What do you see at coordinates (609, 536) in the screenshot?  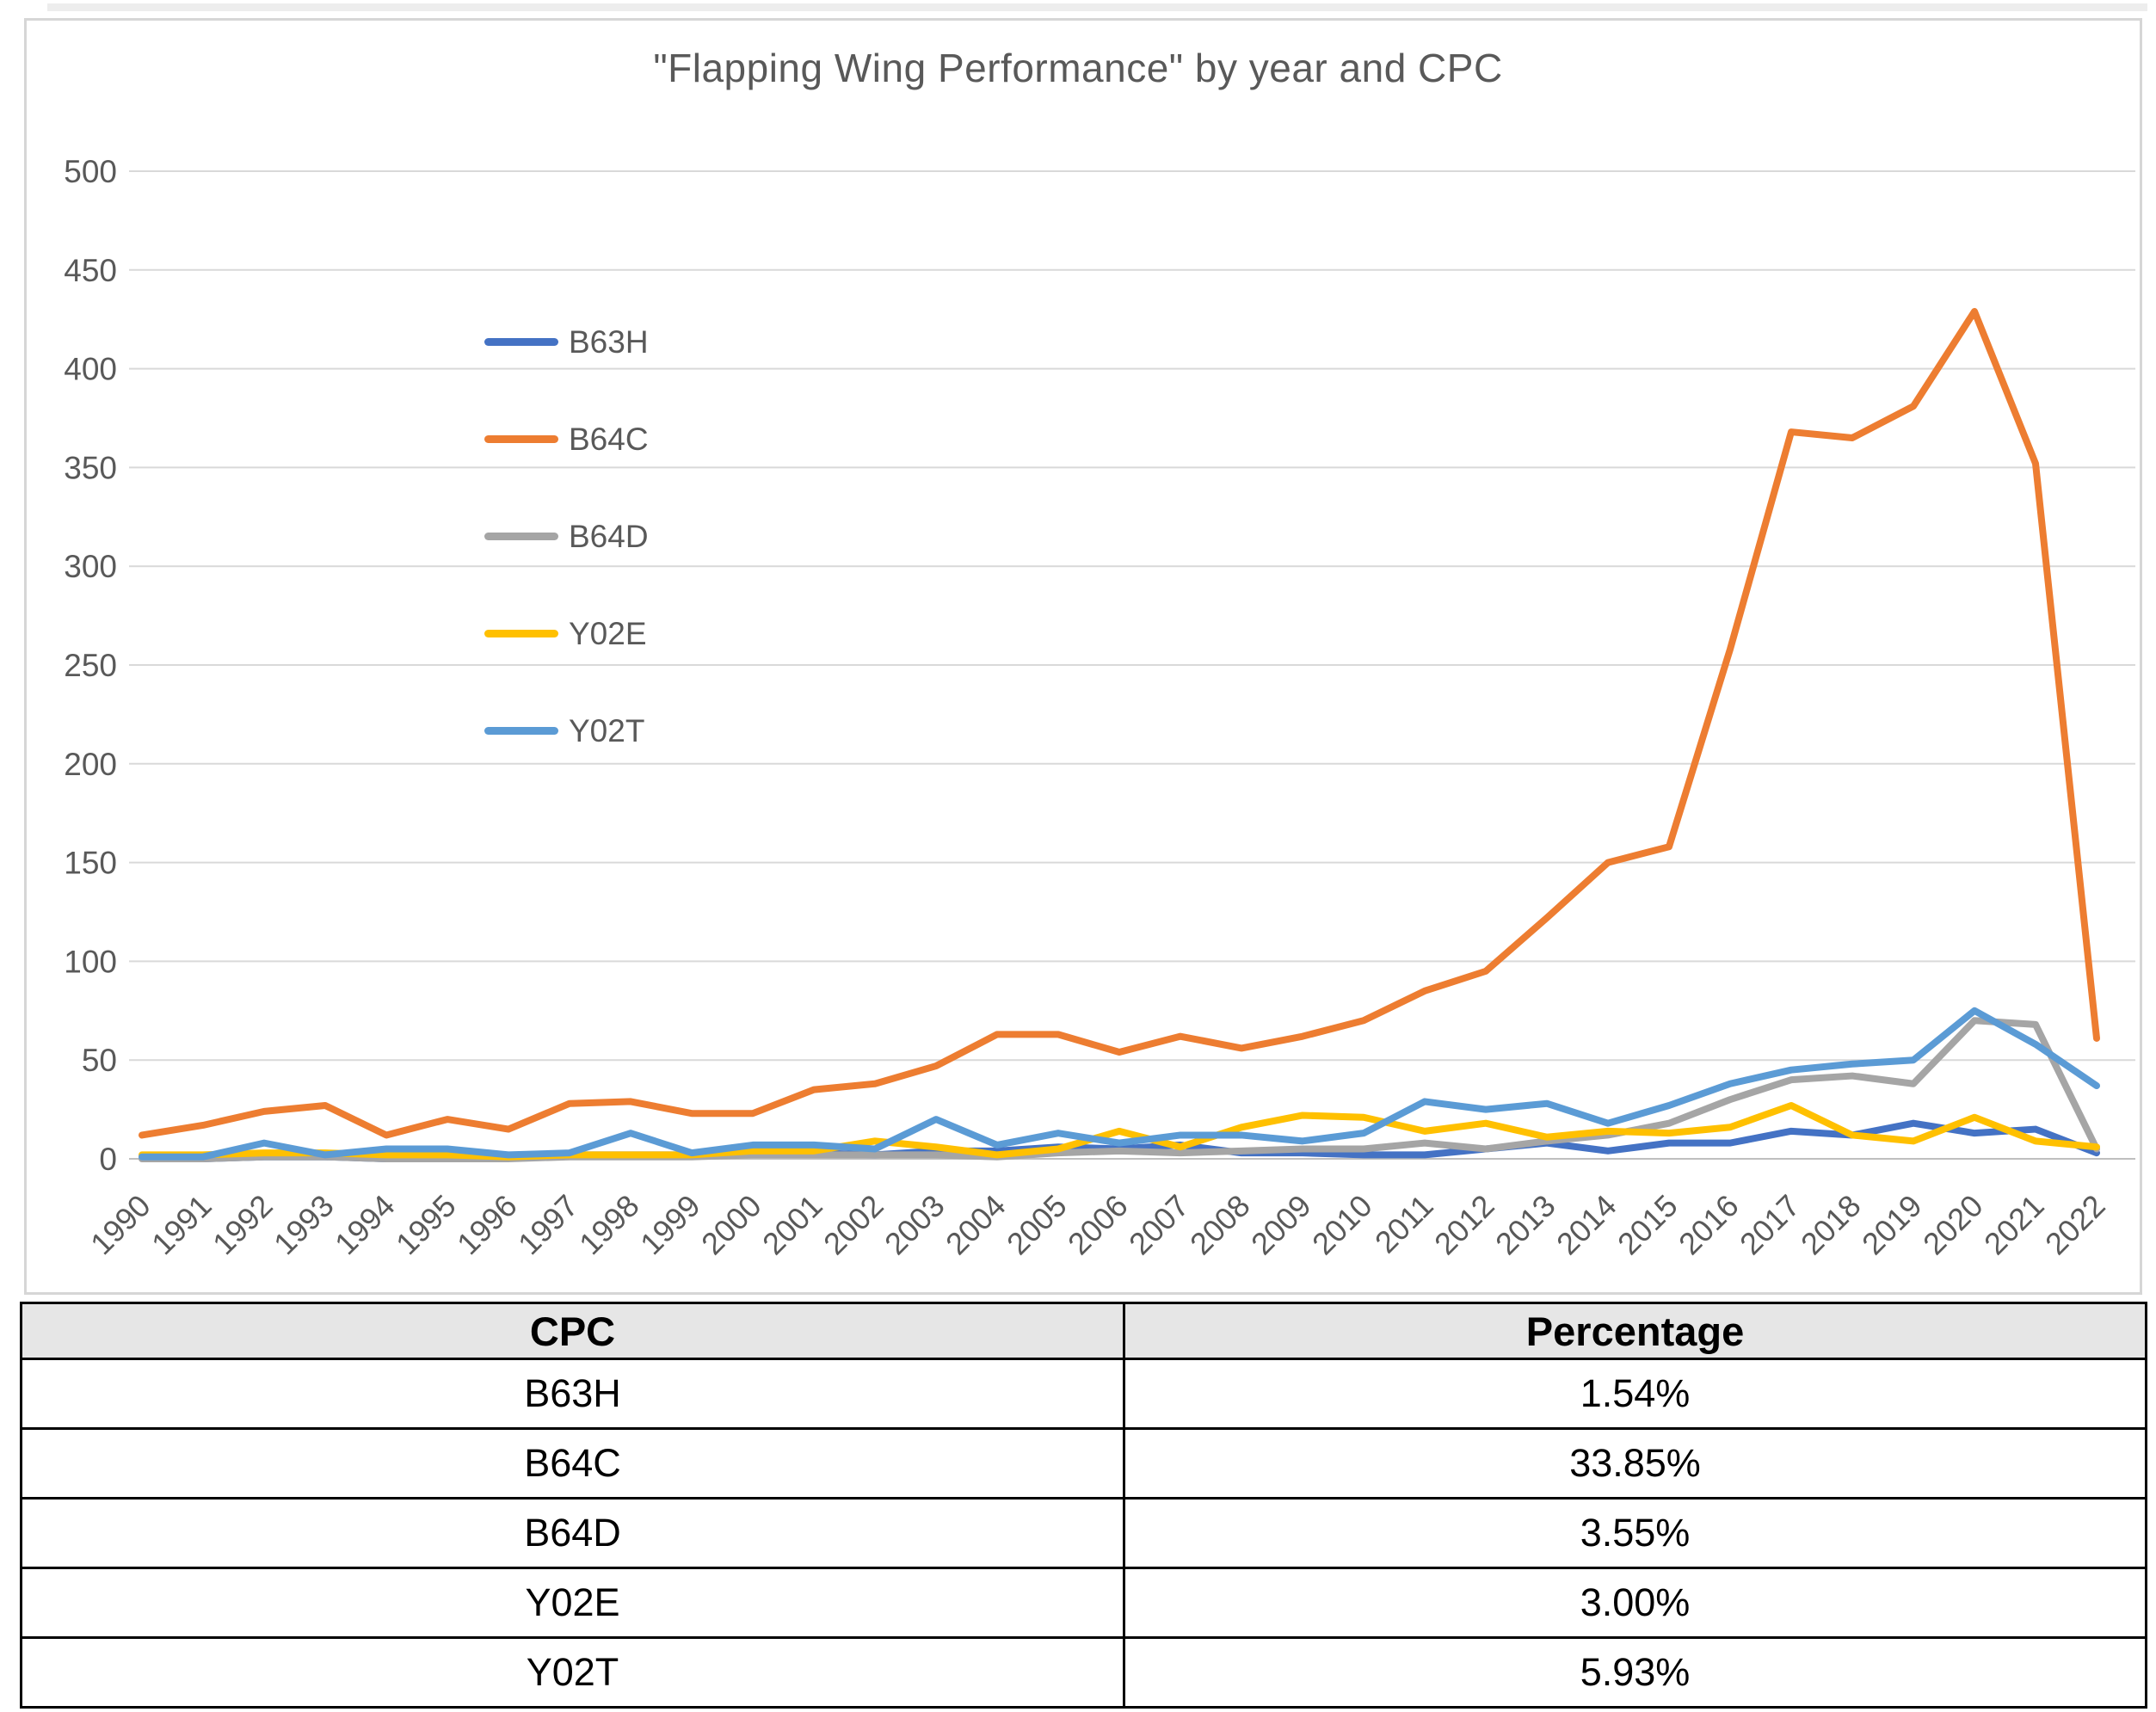 I see `legend-label: B64D` at bounding box center [609, 536].